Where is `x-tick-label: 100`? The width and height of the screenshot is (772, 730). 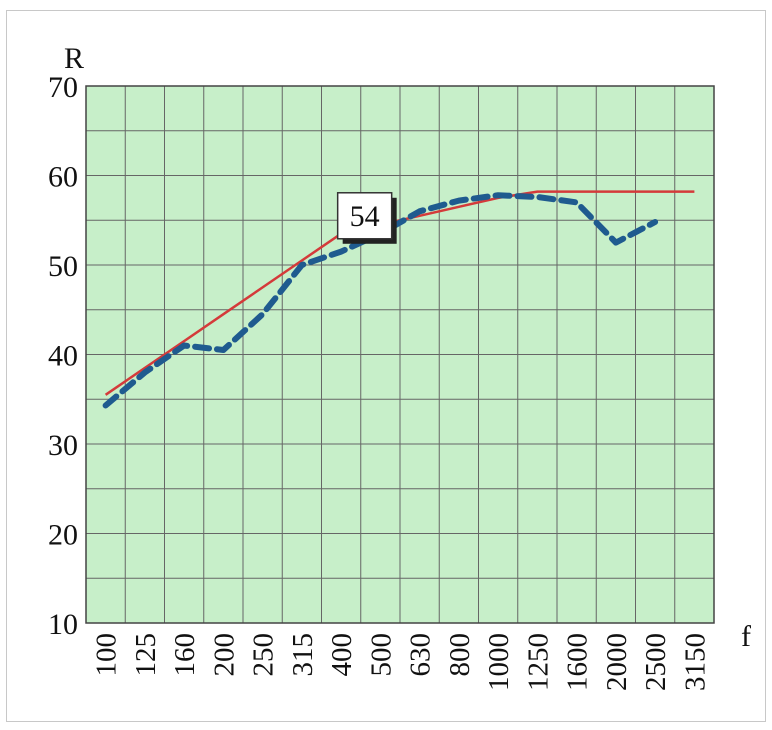 x-tick-label: 100 is located at coordinates (107, 655).